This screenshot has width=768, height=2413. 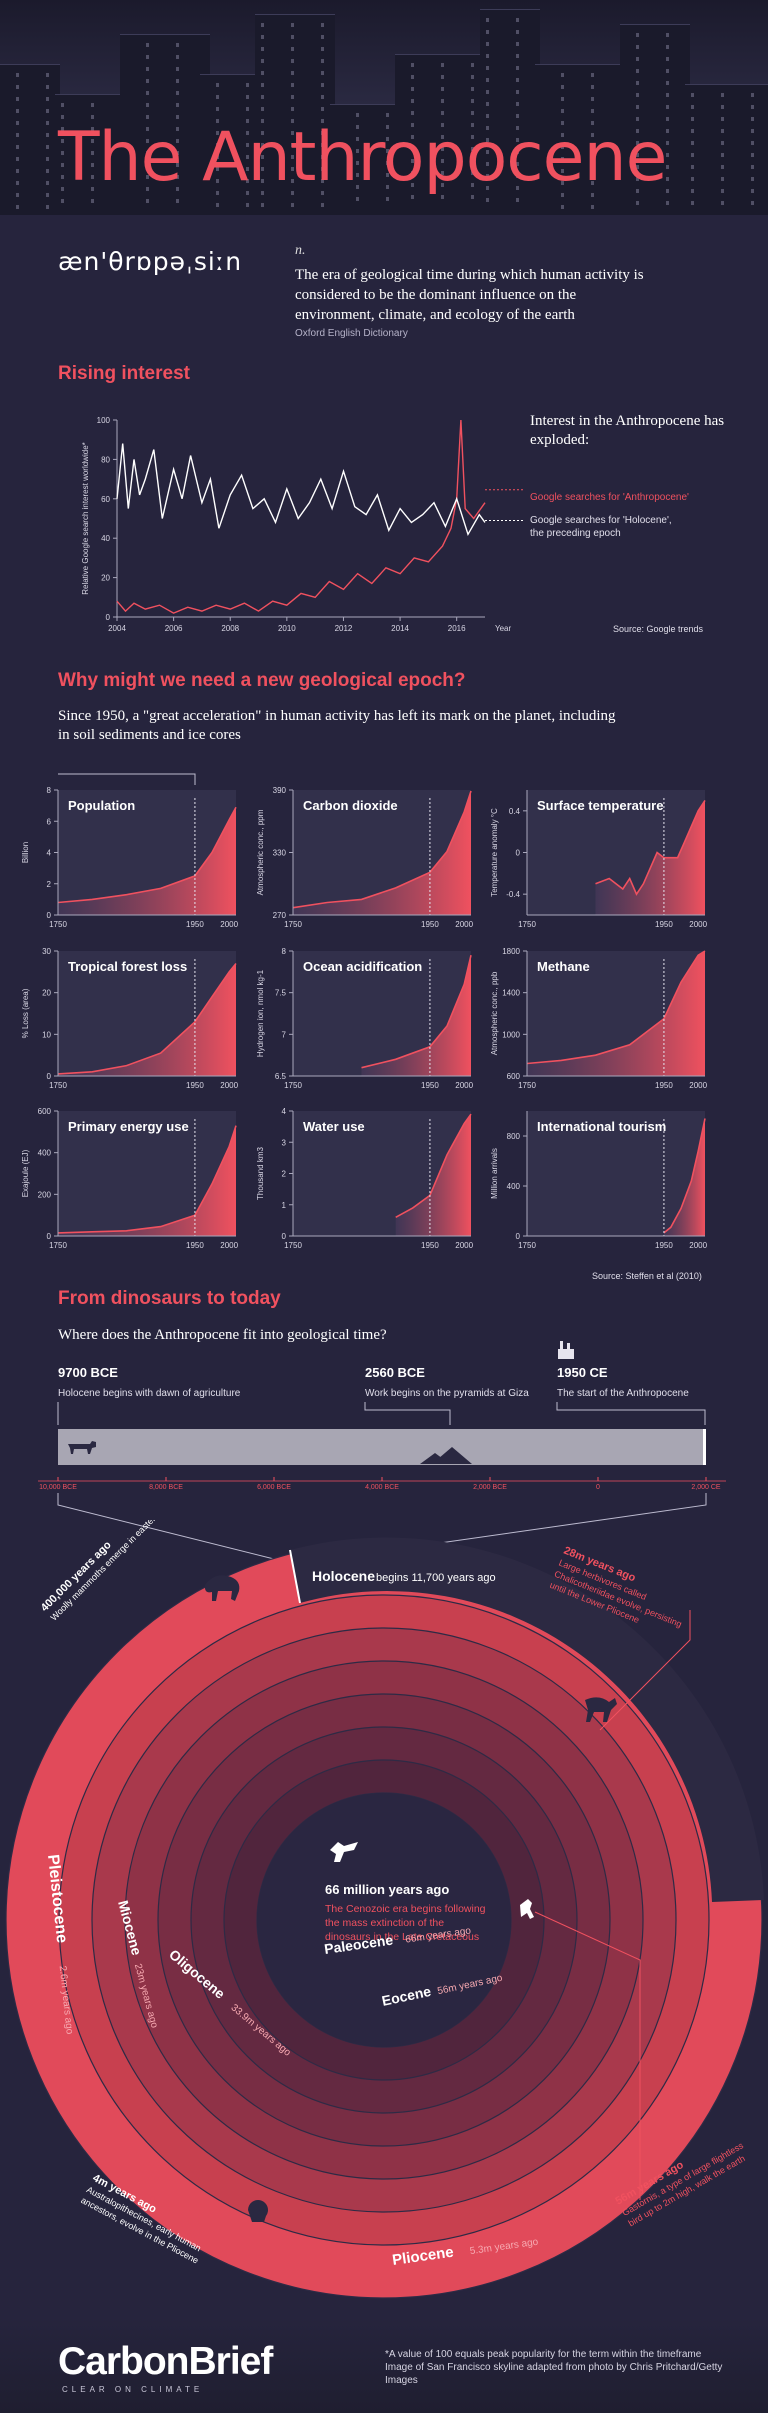 I want to click on y-tick-label: 7, so click(x=284, y=1034).